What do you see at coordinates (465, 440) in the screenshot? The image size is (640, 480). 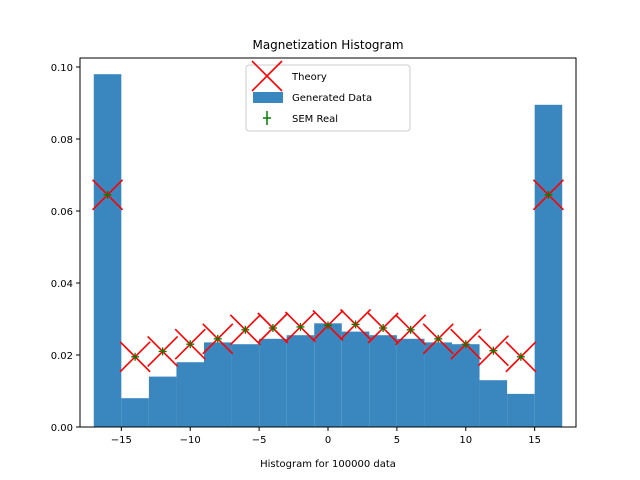 I see `x-tick-label-5: 10` at bounding box center [465, 440].